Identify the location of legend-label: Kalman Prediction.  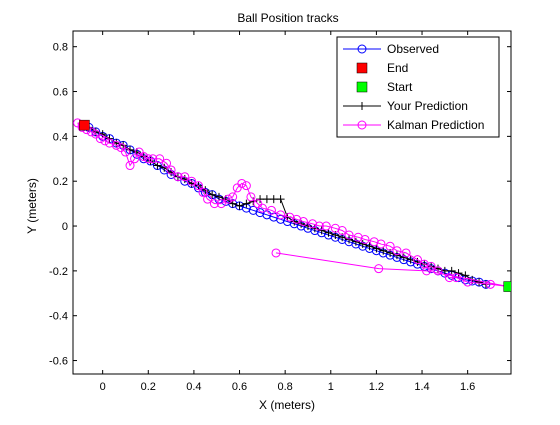
(435, 125).